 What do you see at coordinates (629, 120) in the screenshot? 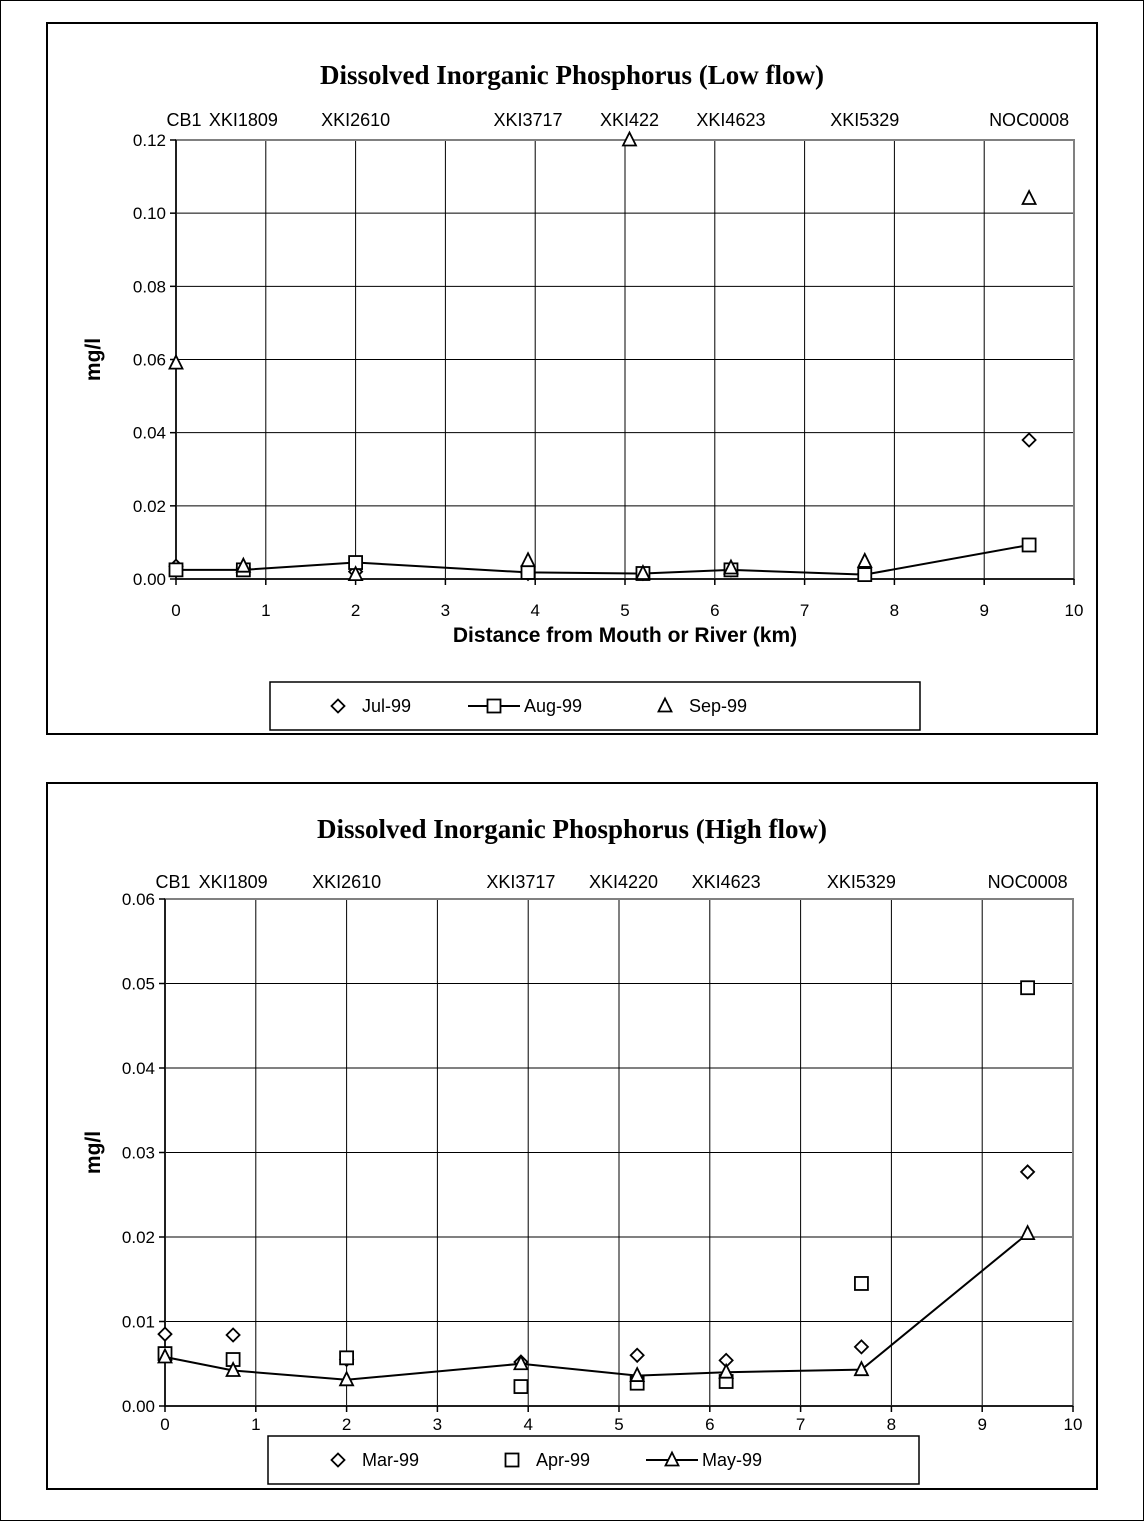
I see `station-label: XKI422` at bounding box center [629, 120].